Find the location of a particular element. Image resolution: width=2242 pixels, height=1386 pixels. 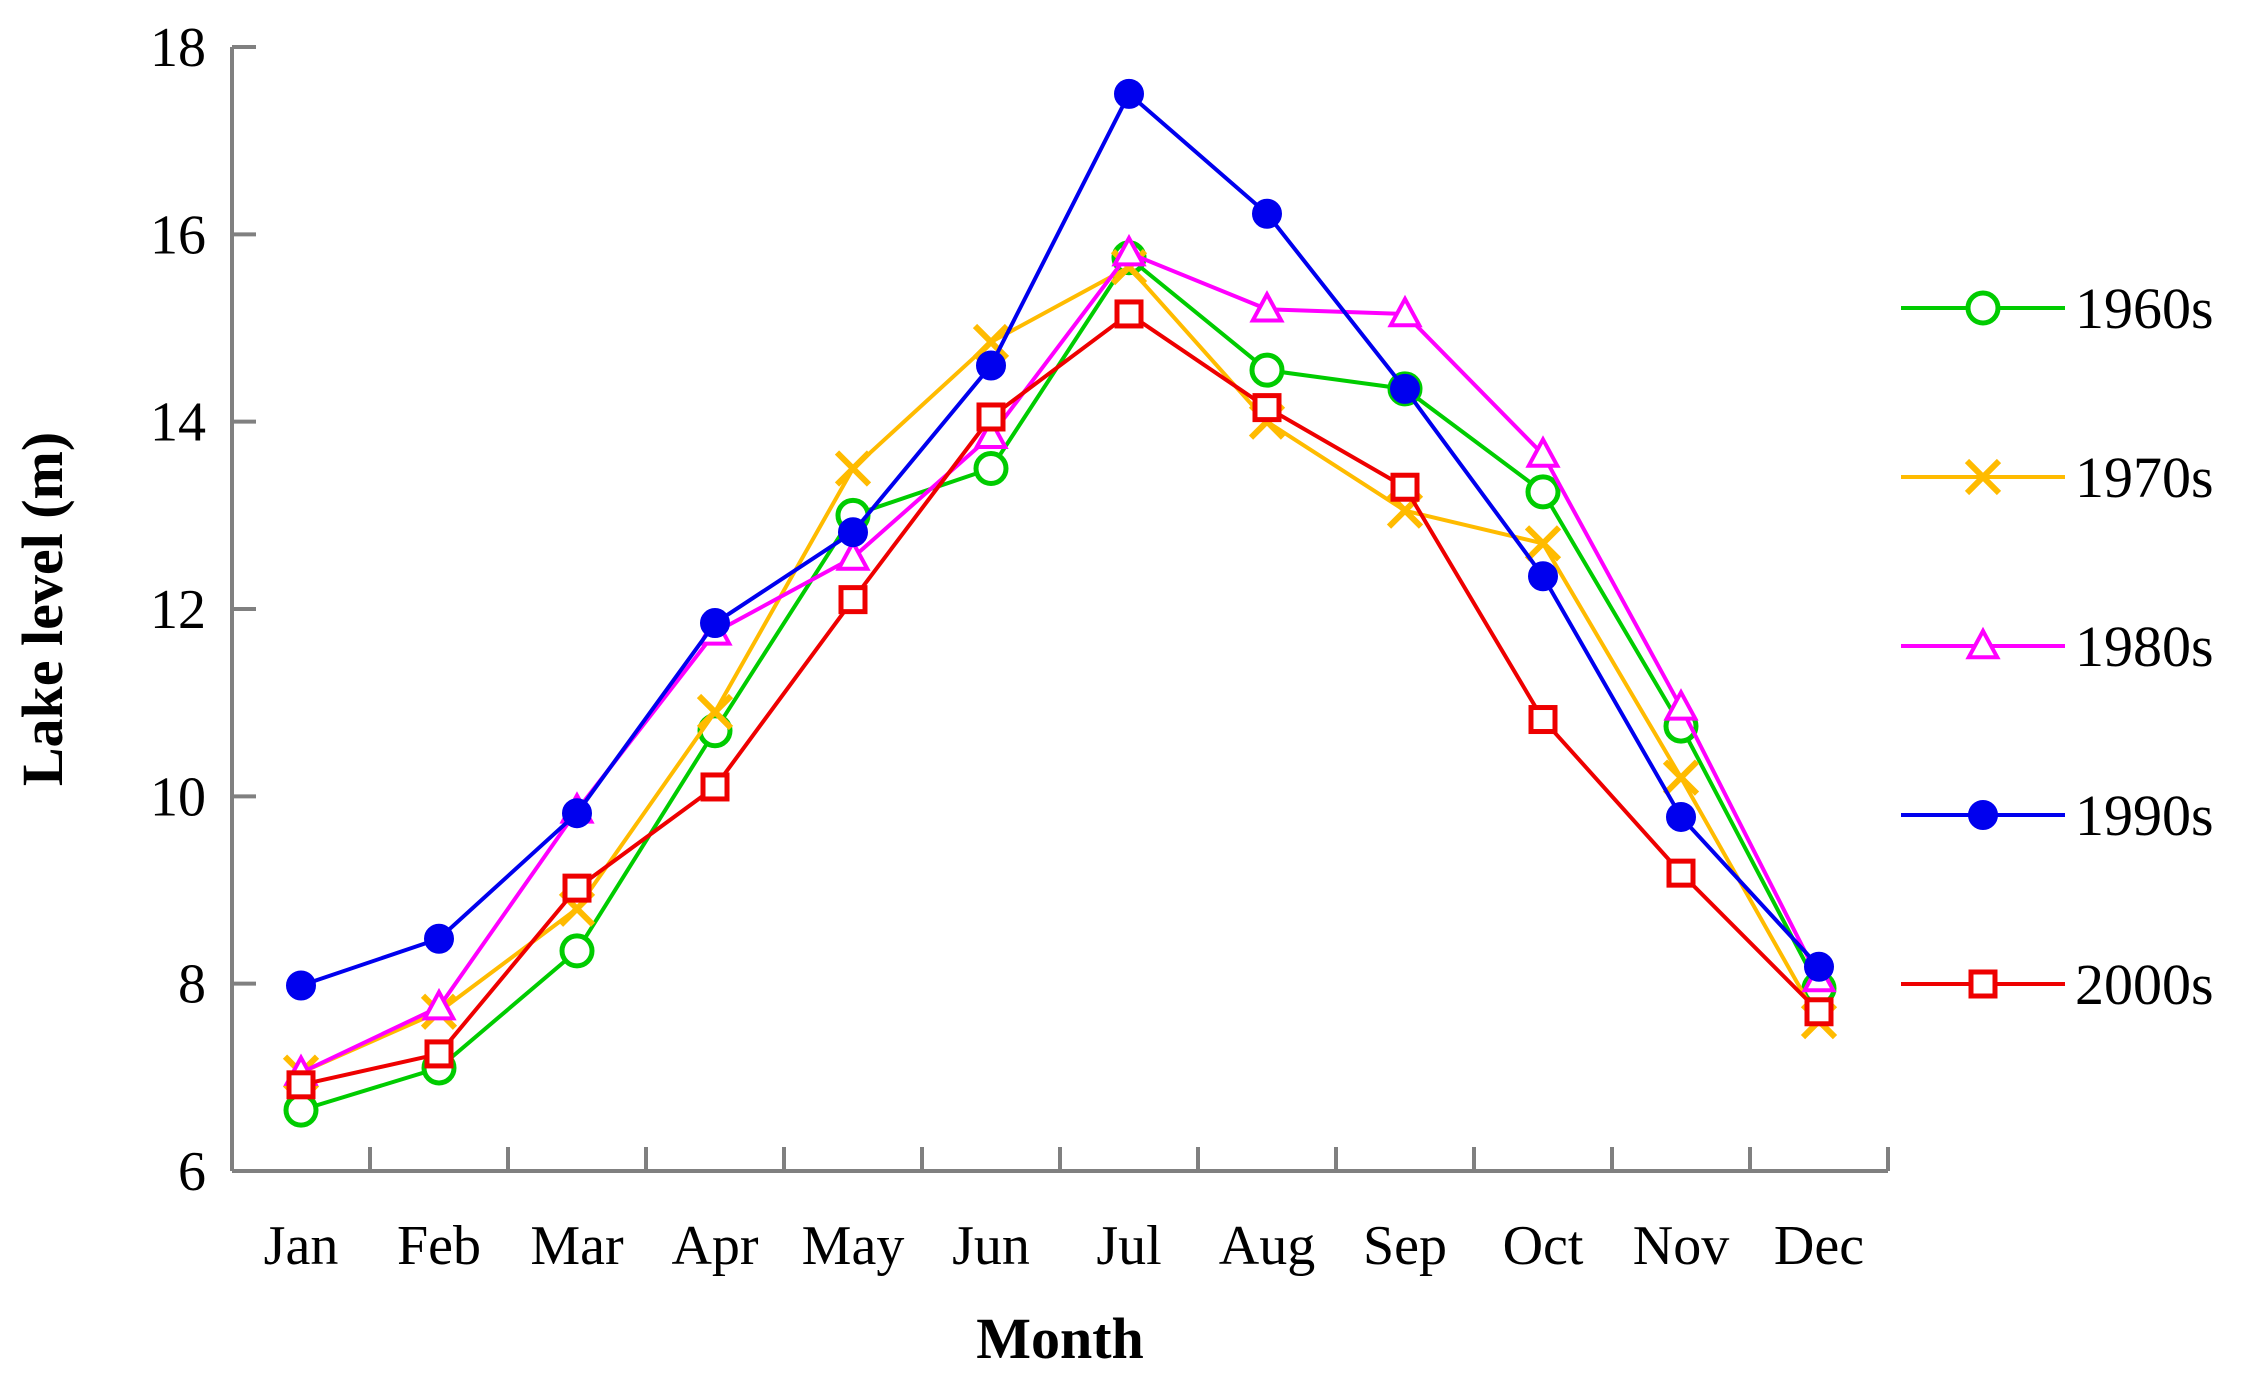

data-point-1990s-Feb is located at coordinates (439, 938).